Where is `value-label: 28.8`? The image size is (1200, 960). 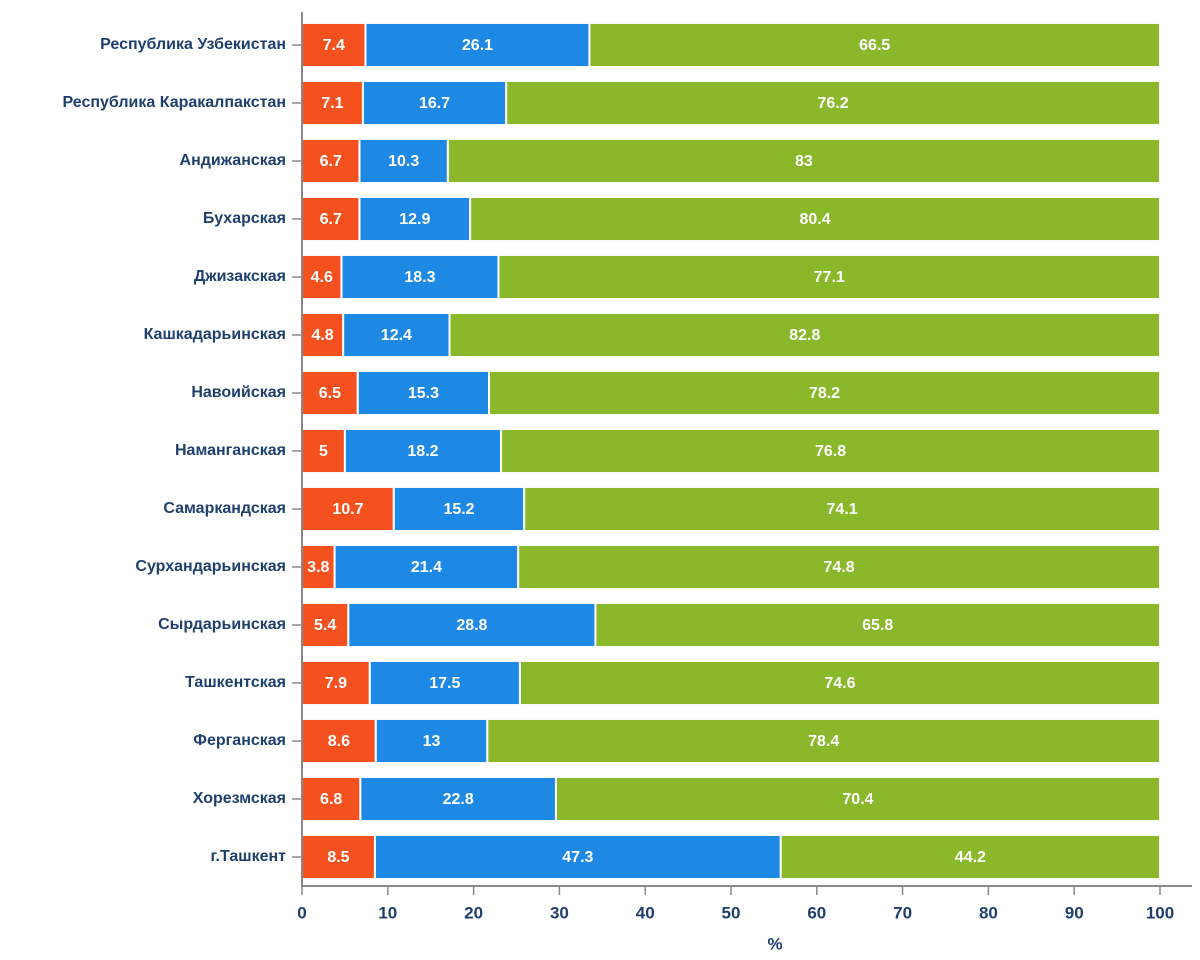
value-label: 28.8 is located at coordinates (471, 625).